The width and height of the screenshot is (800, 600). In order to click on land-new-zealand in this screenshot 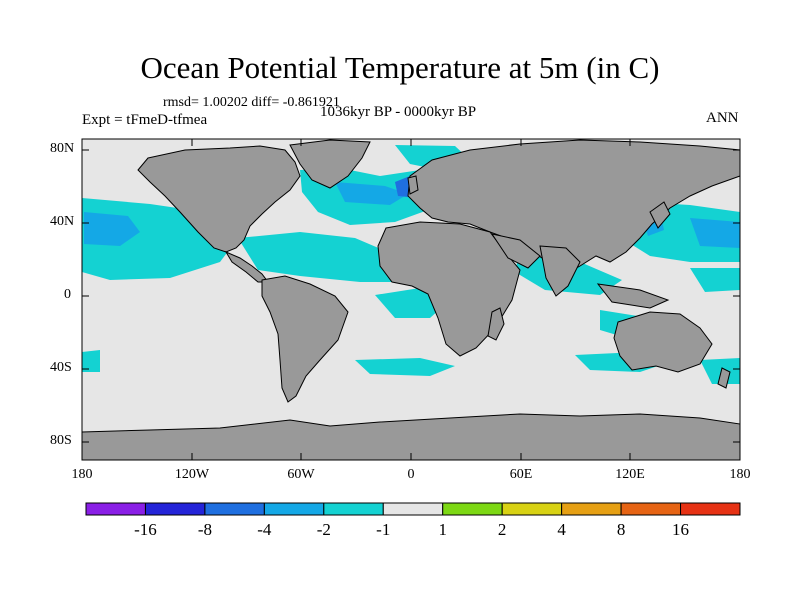, I will do `click(724, 378)`.